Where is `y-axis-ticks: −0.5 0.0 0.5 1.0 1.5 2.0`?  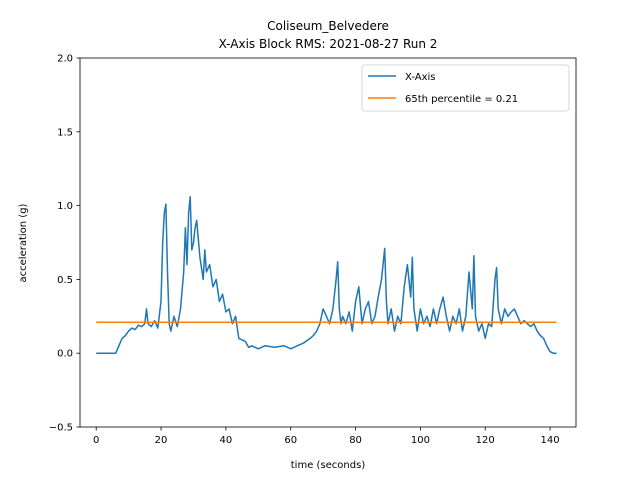 y-axis-ticks: −0.5 0.0 0.5 1.0 1.5 2.0 is located at coordinates (64, 244).